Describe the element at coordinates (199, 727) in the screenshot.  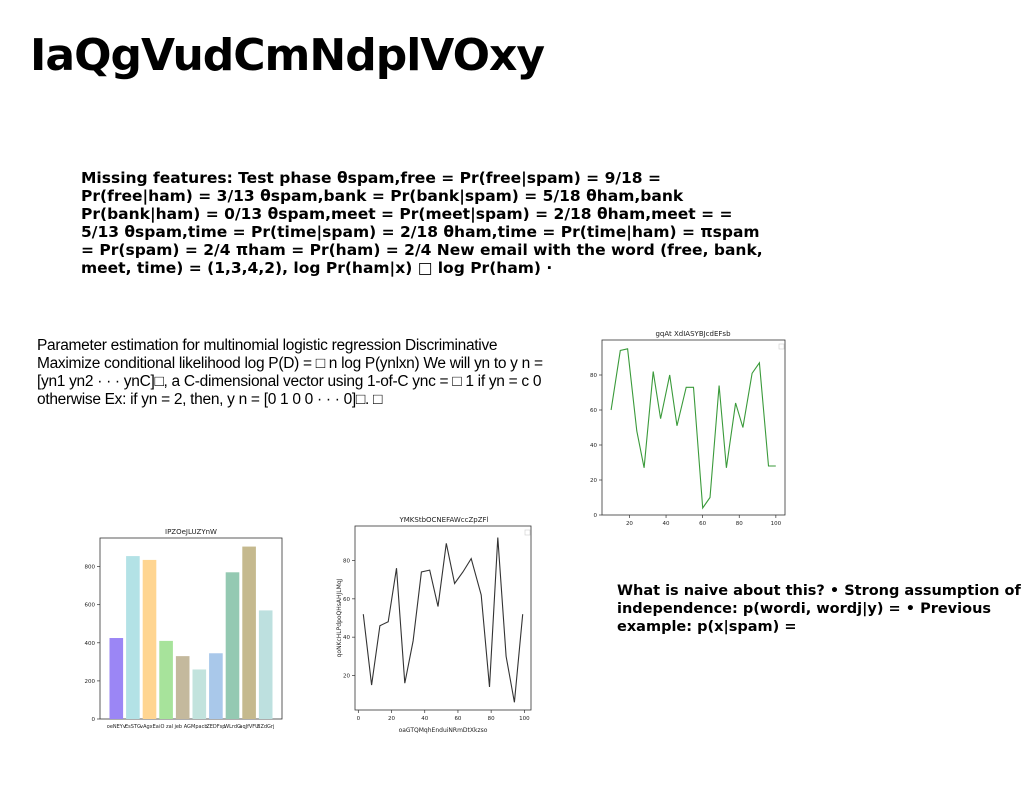
I see `x-tick-label: Mpacb` at that location.